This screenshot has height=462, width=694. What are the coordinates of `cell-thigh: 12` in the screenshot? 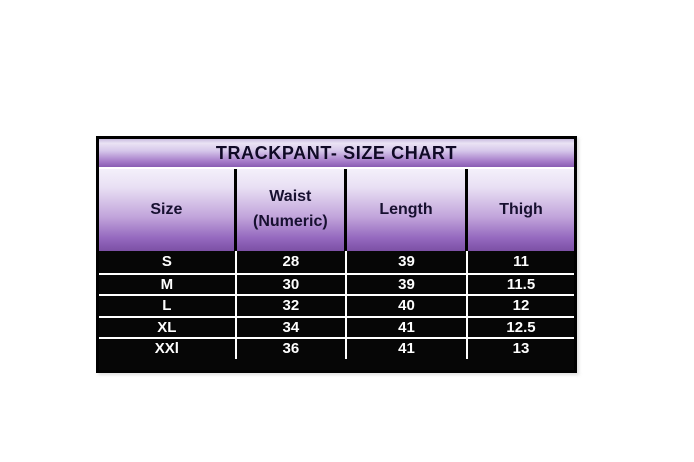 It's located at (521, 306).